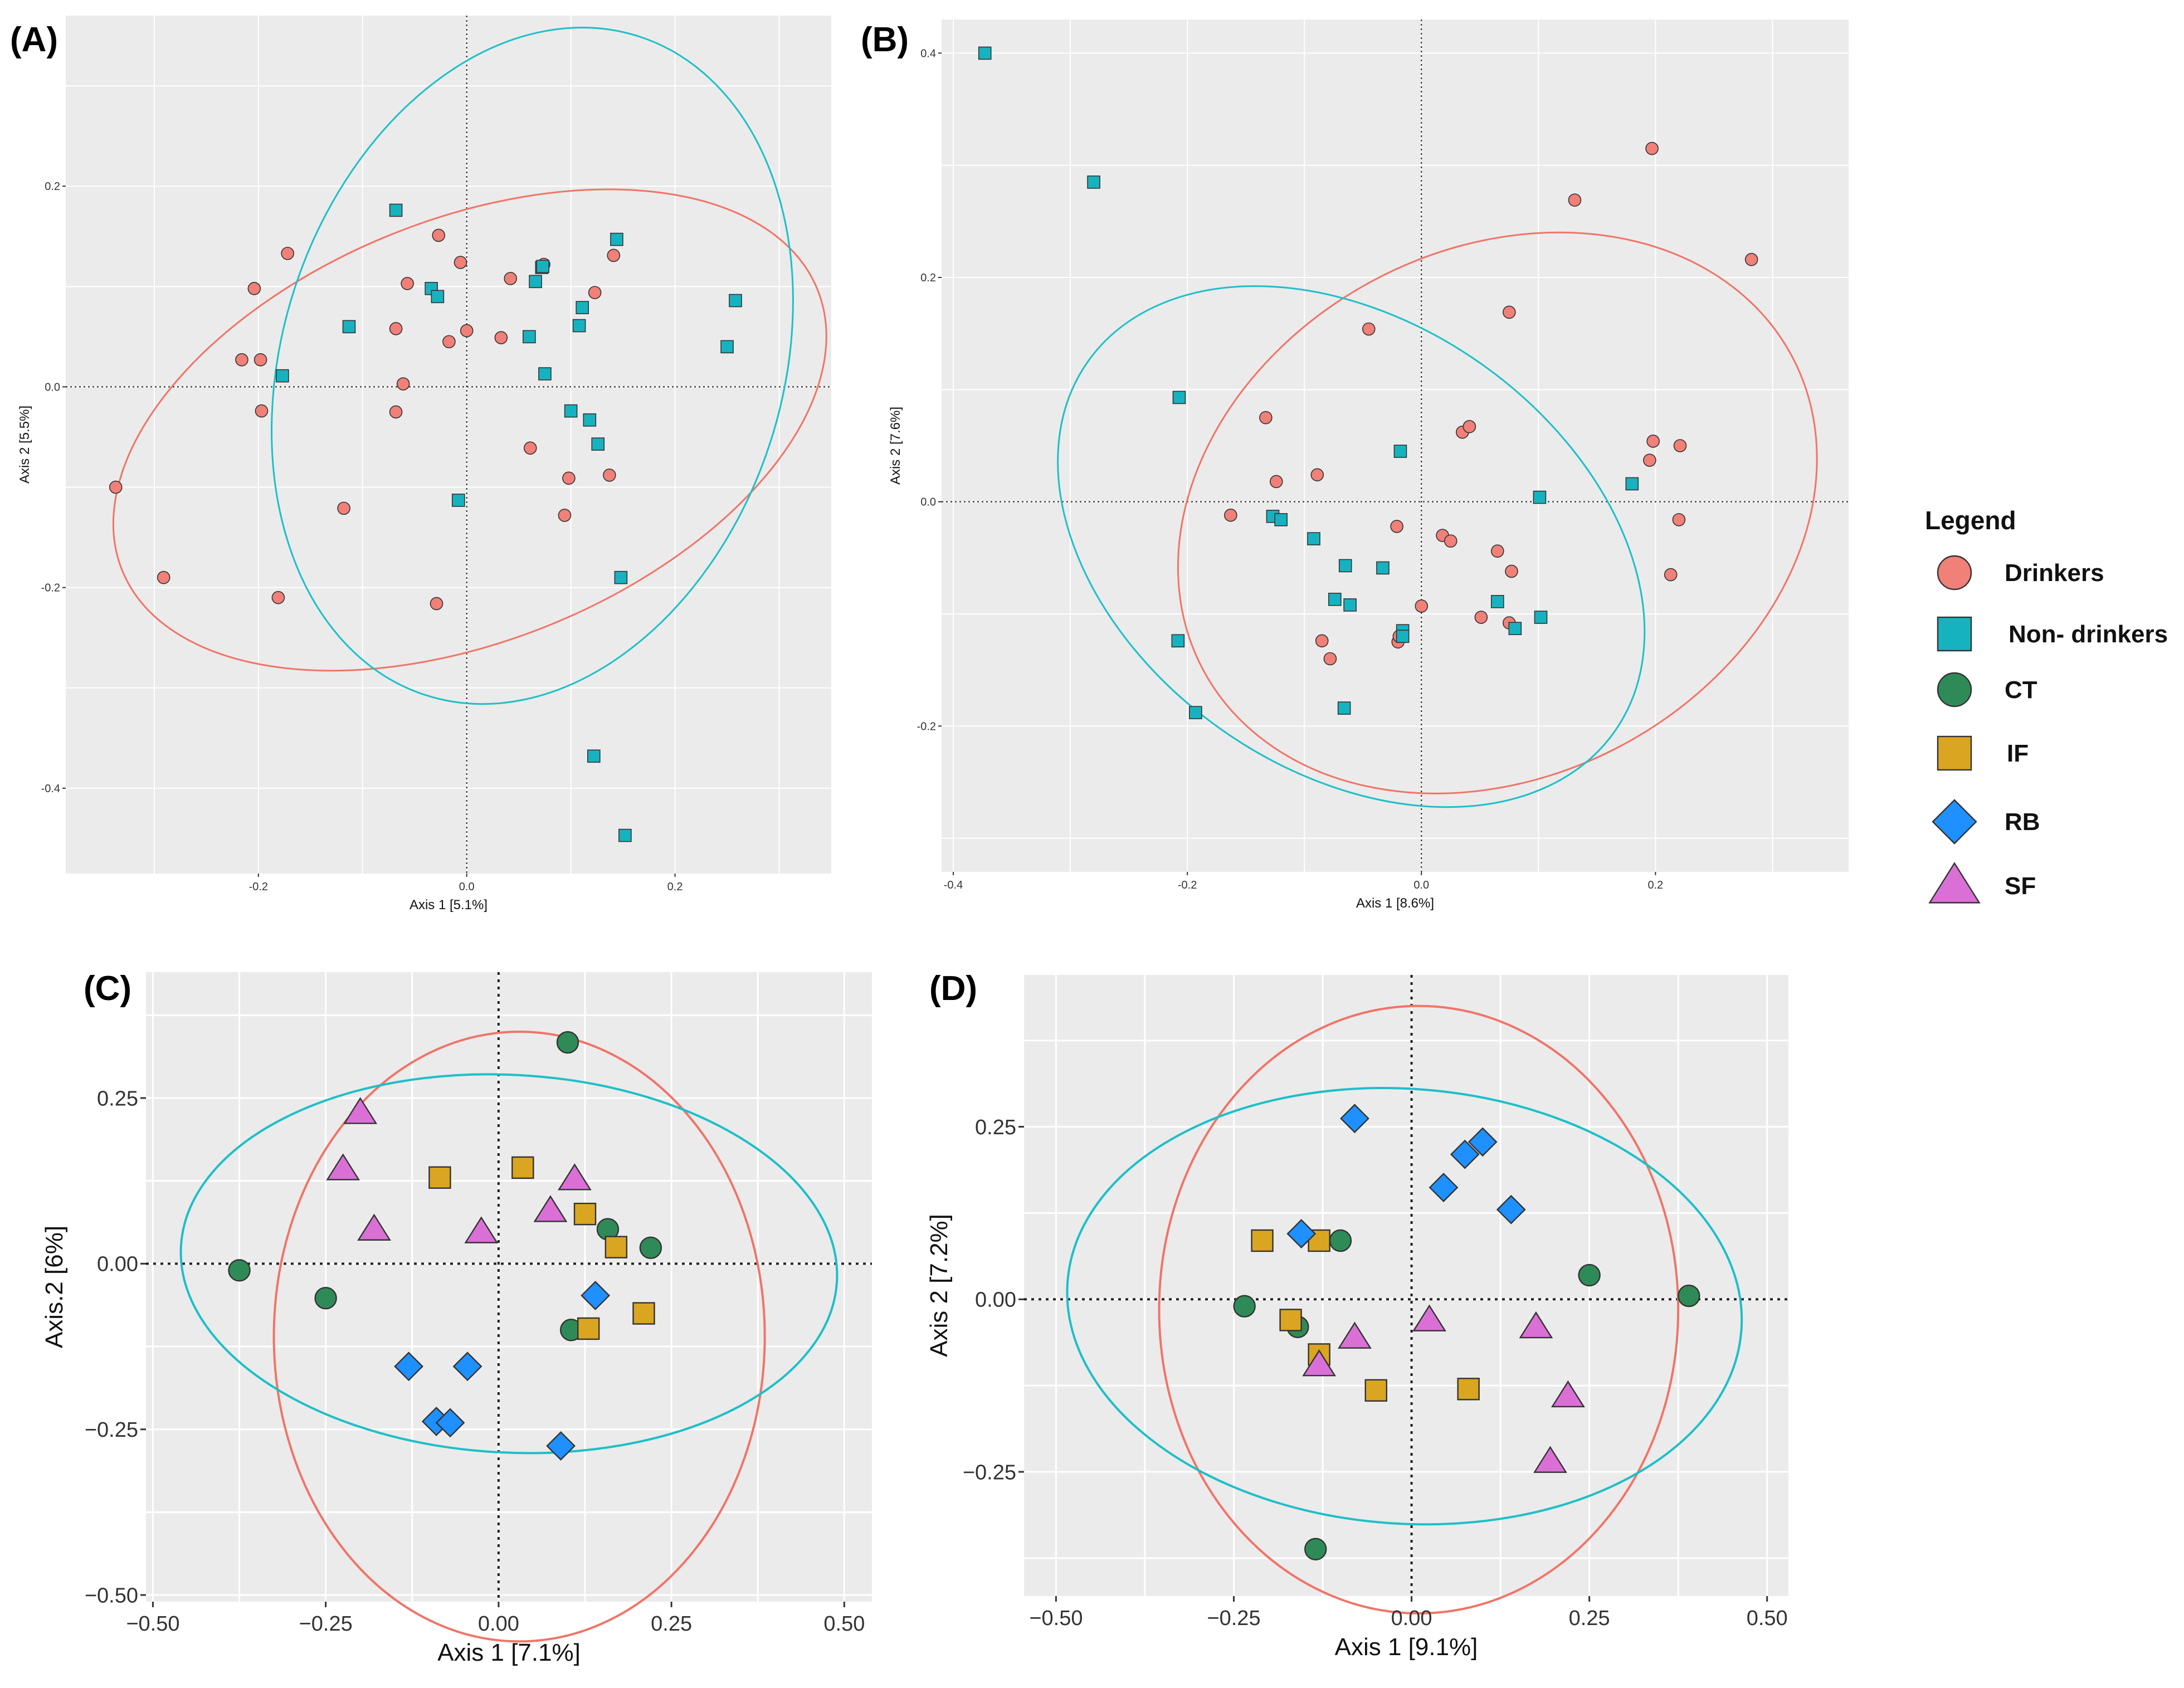 The width and height of the screenshot is (2184, 1688). What do you see at coordinates (152, 1624) in the screenshot?
I see `x-tick-label: −0.50` at bounding box center [152, 1624].